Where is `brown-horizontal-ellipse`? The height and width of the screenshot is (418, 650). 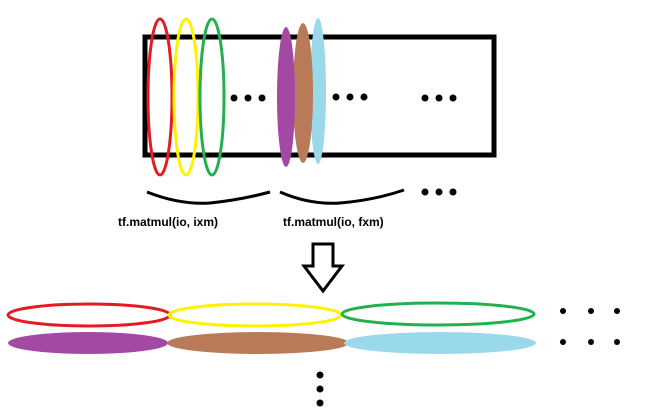 brown-horizontal-ellipse is located at coordinates (258, 343).